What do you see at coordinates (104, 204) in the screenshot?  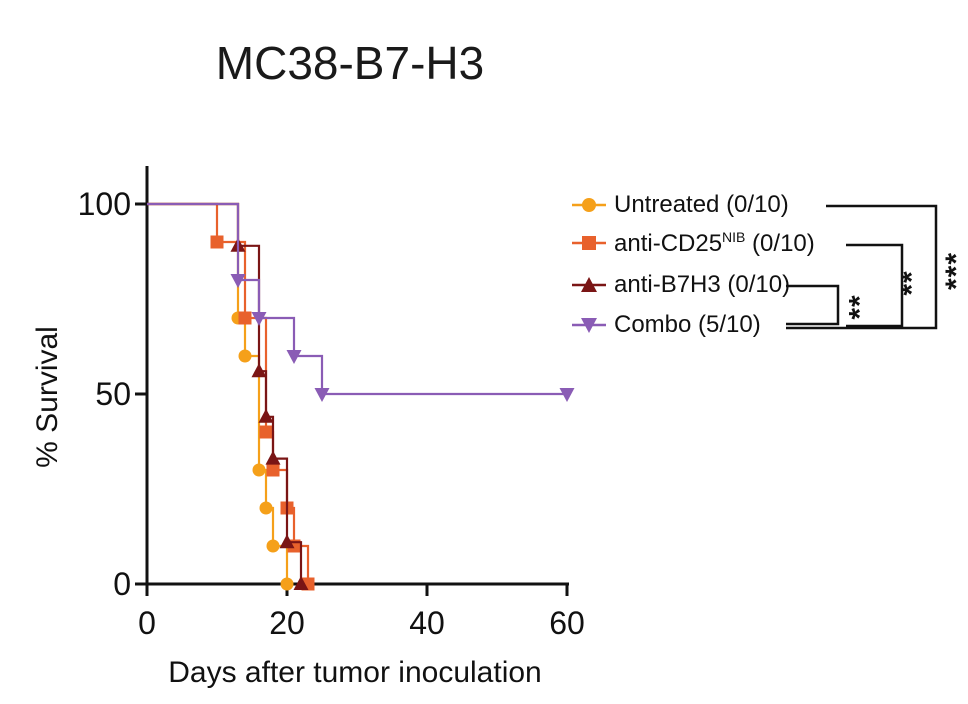 I see `y-tick-label: 100` at bounding box center [104, 204].